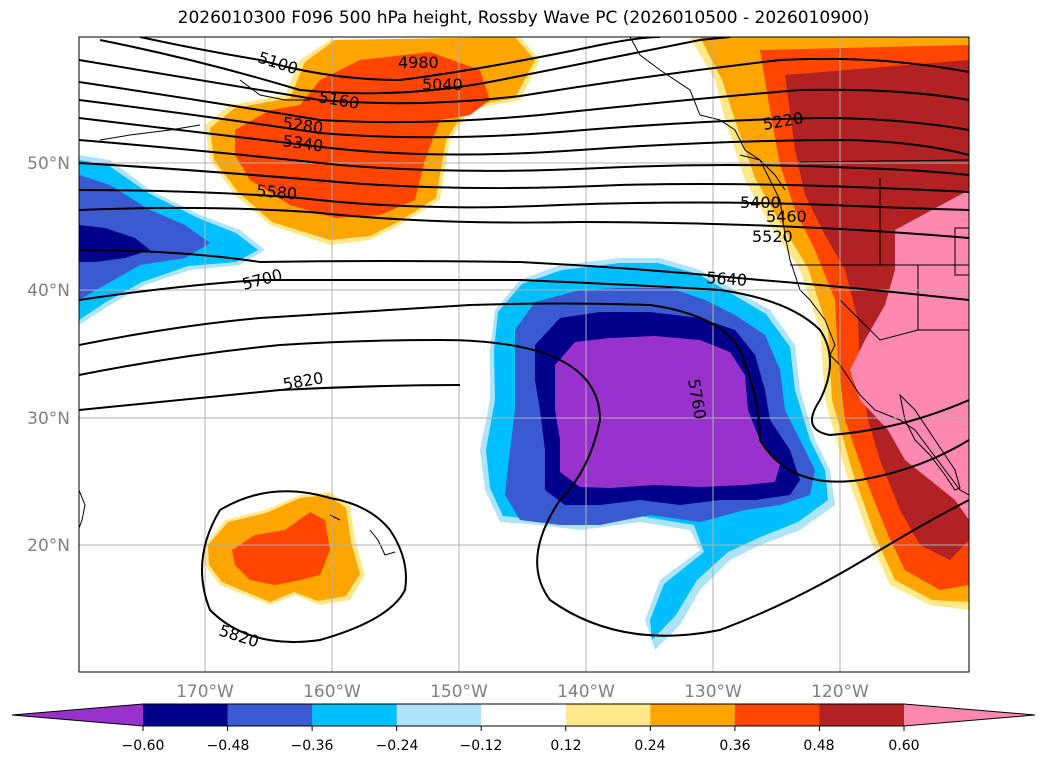 This screenshot has width=1047, height=765. I want to click on colorbar-tick-label: −0.24, so click(397, 746).